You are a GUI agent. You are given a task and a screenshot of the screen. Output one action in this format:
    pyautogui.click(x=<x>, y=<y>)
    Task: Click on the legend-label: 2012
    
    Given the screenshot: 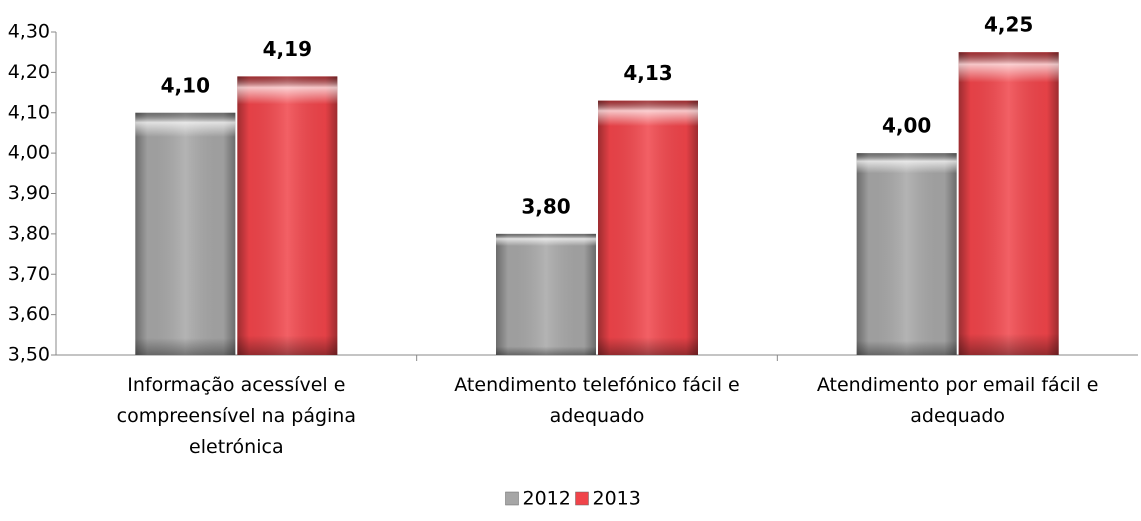 What is the action you would take?
    pyautogui.click(x=547, y=499)
    